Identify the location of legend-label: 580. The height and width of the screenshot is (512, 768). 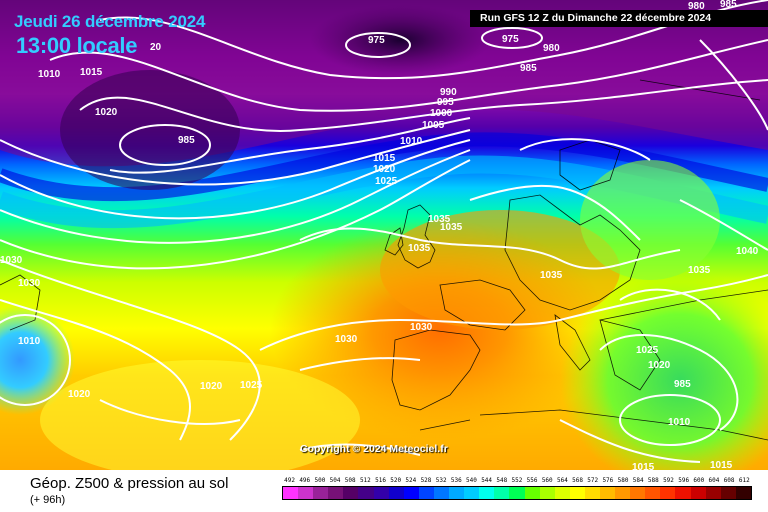
(623, 480).